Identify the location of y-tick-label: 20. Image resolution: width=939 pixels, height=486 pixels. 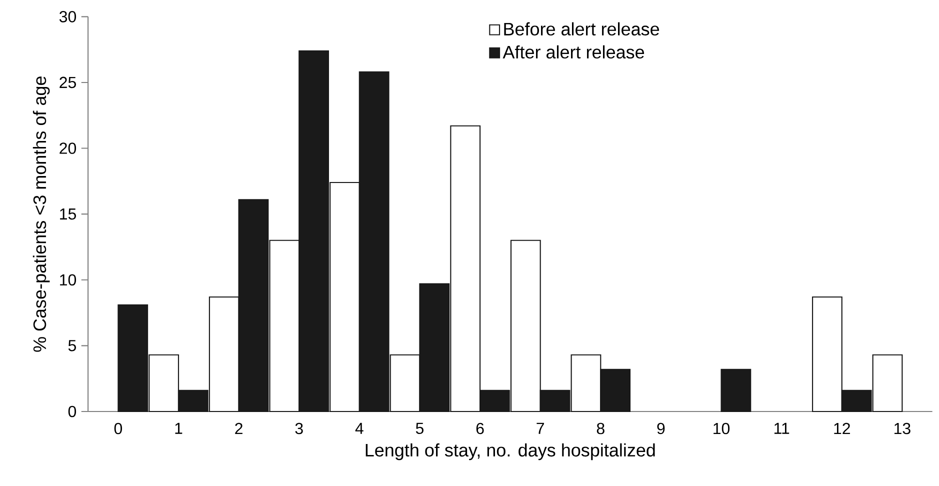
(68, 148).